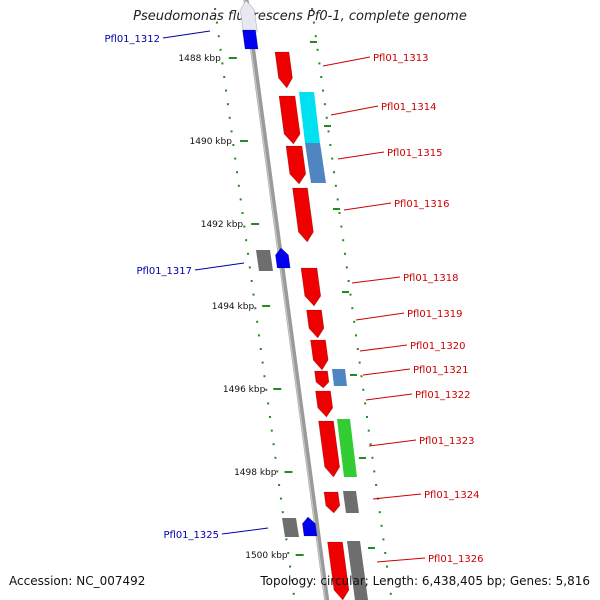 The image size is (600, 600). Describe the element at coordinates (441, 370) in the screenshot. I see `gene-label-pfl01-1321: Pfl01_1321` at that location.